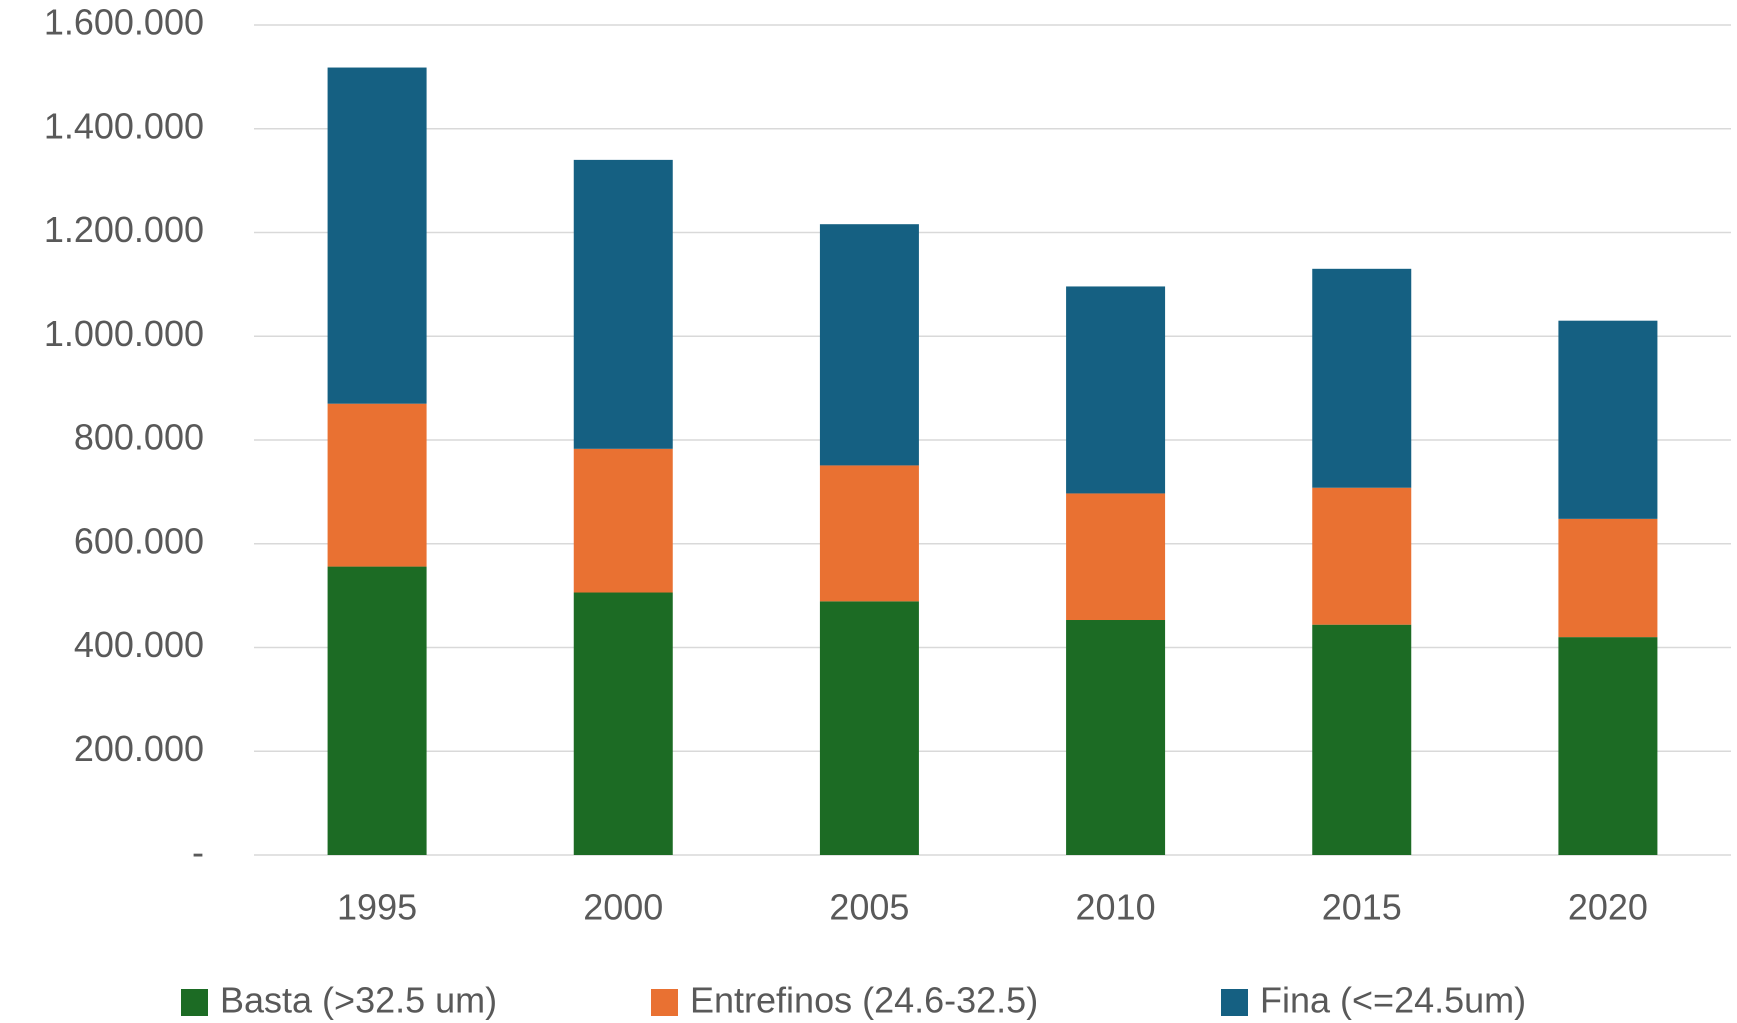  I want to click on y-tick-label: 1.400.000, so click(124, 125).